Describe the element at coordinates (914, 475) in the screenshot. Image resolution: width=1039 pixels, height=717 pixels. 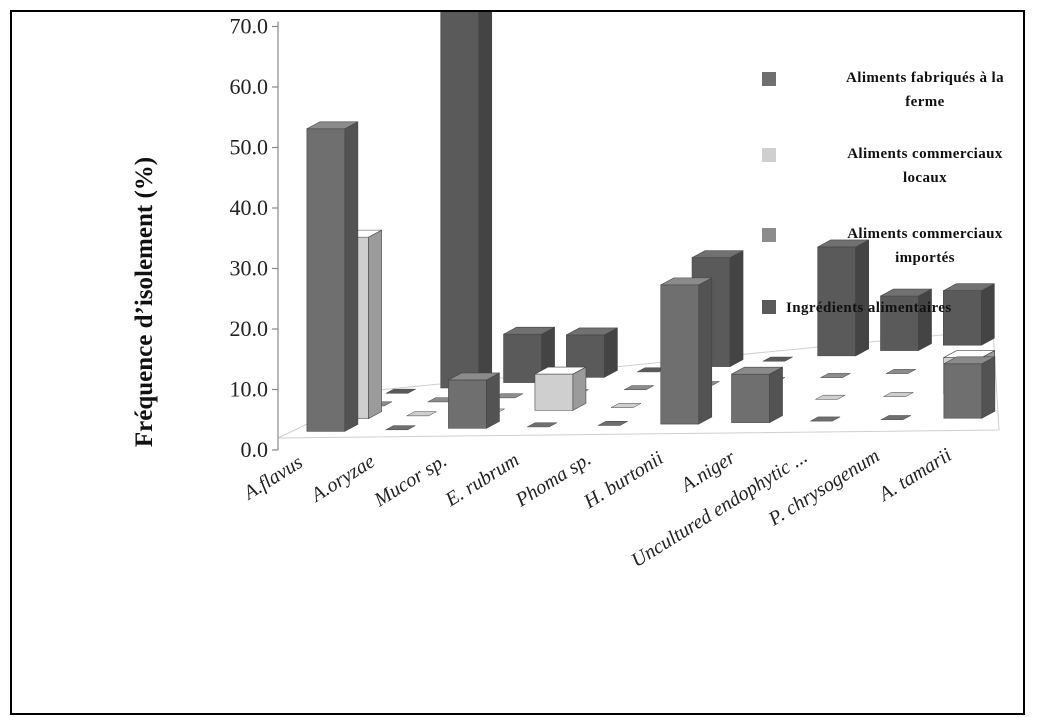
I see `x-category-label: A. tamarii` at that location.